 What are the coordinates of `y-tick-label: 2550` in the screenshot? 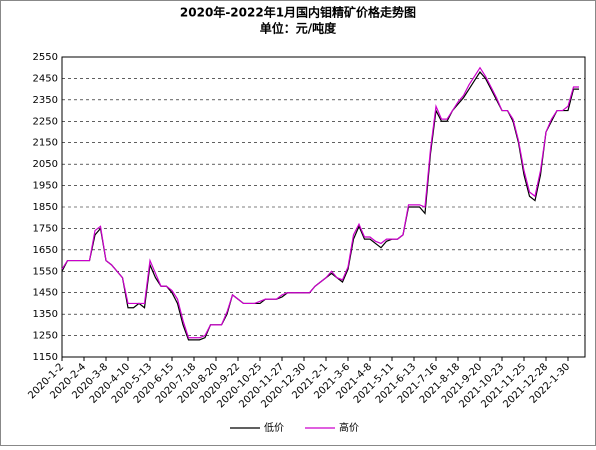 It's located at (45, 57).